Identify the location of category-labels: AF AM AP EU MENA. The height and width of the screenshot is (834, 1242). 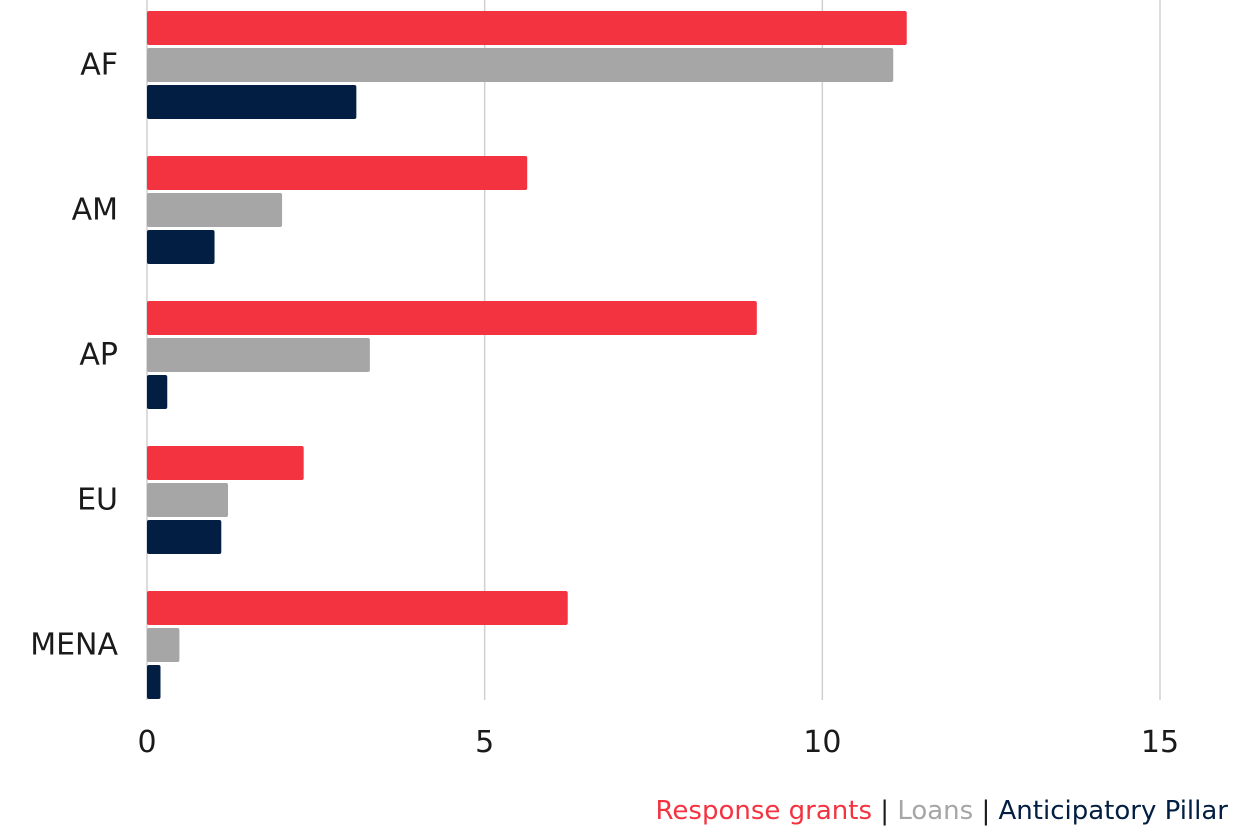
(74, 355).